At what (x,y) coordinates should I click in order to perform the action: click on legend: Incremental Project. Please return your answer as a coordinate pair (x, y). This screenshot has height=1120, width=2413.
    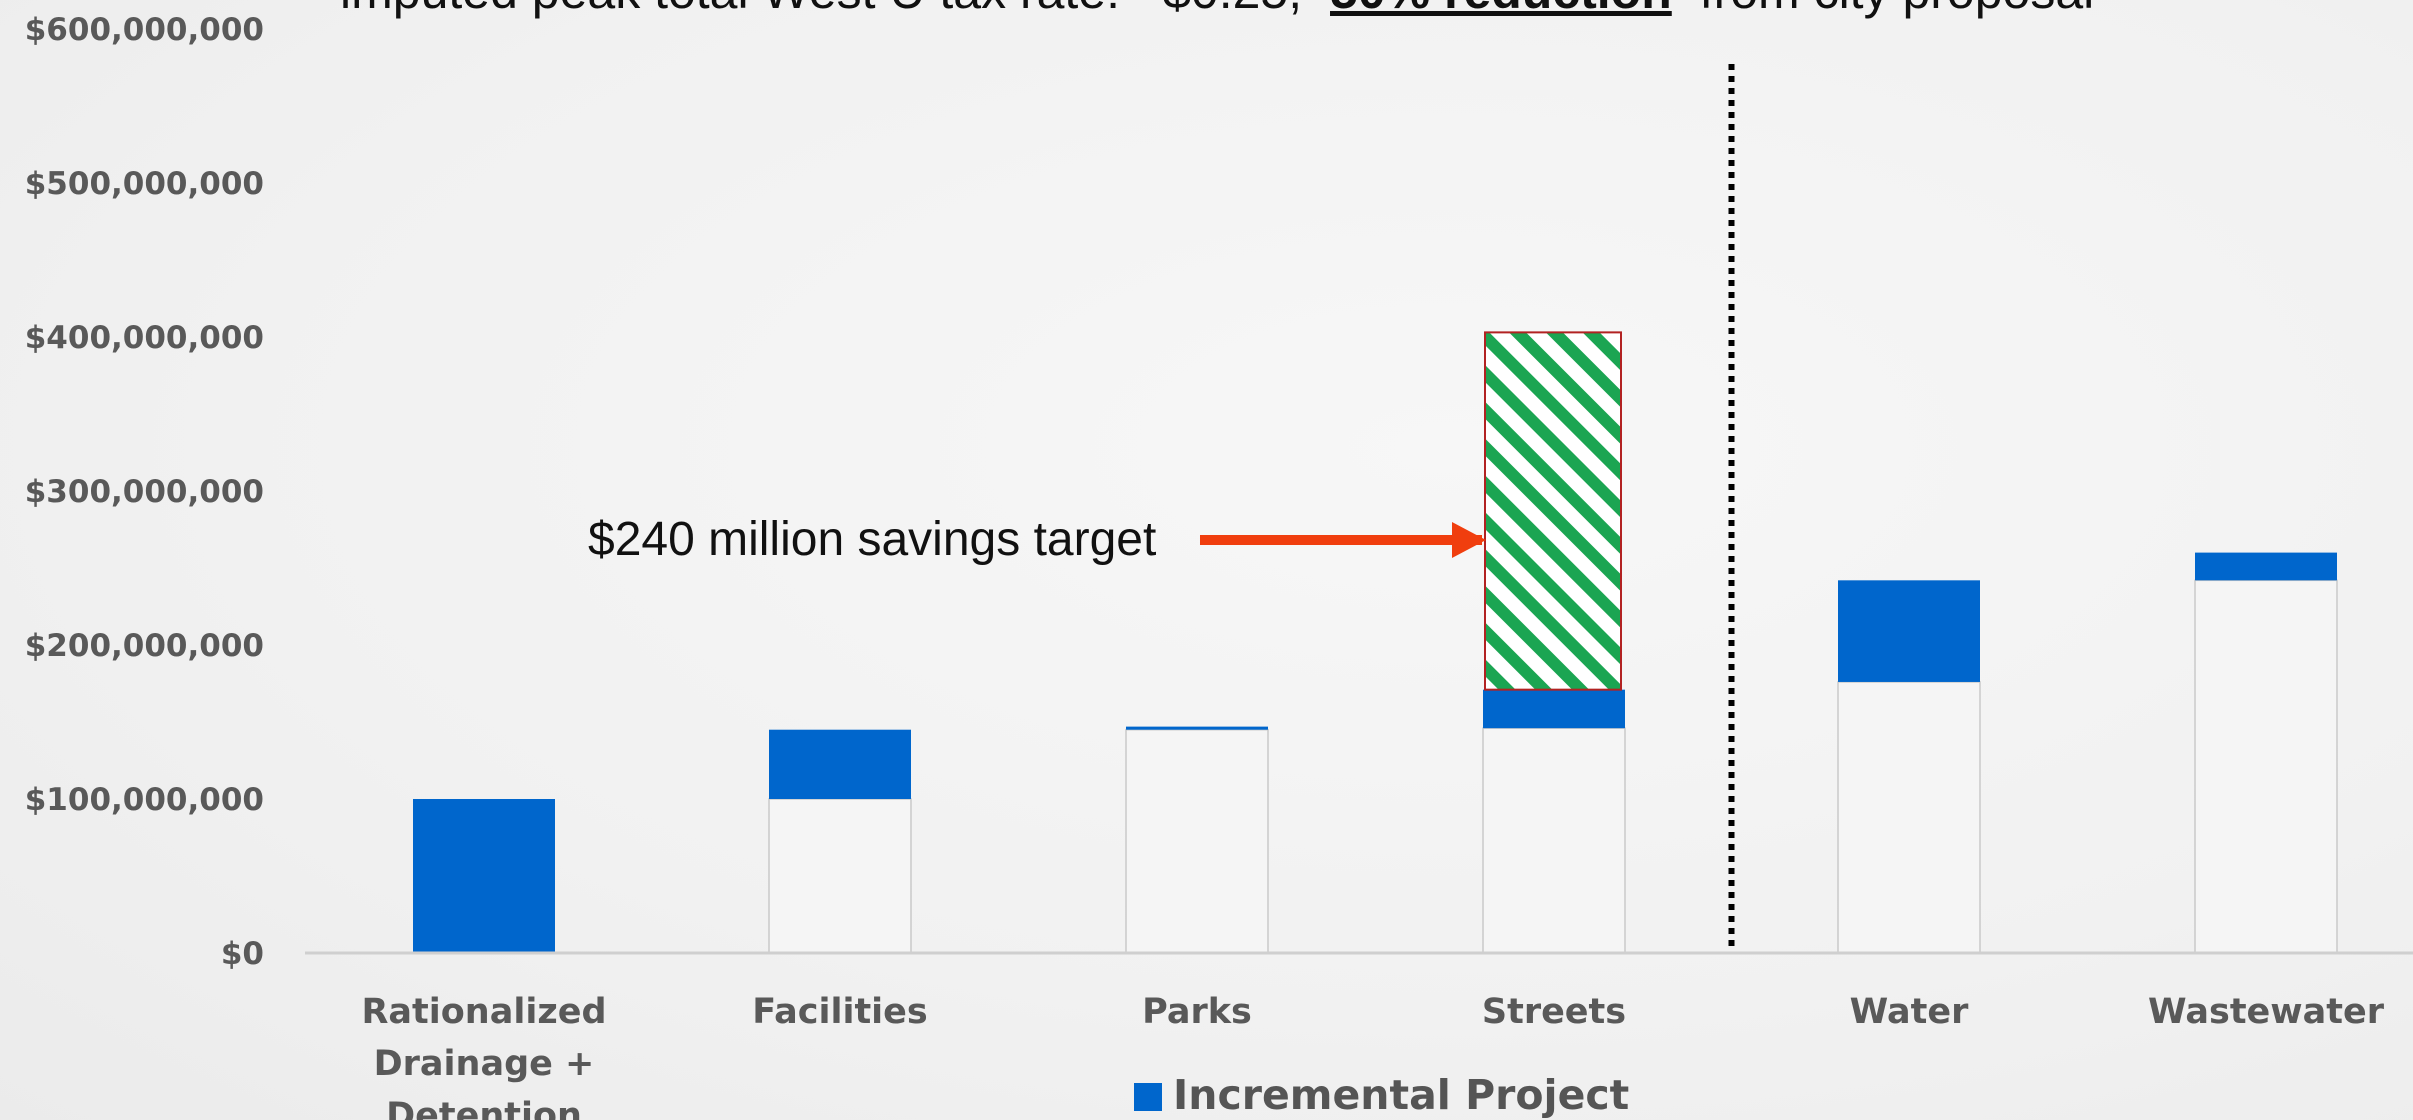
    Looking at the image, I should click on (1381, 1095).